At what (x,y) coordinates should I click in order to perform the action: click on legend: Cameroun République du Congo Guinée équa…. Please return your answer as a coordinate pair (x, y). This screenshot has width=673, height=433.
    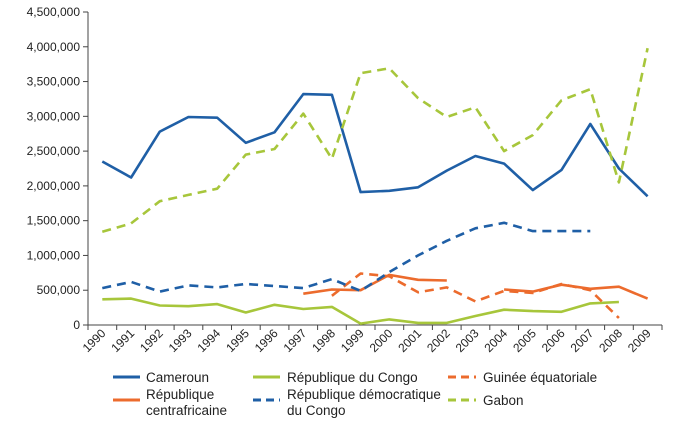
    Looking at the image, I should click on (355, 394).